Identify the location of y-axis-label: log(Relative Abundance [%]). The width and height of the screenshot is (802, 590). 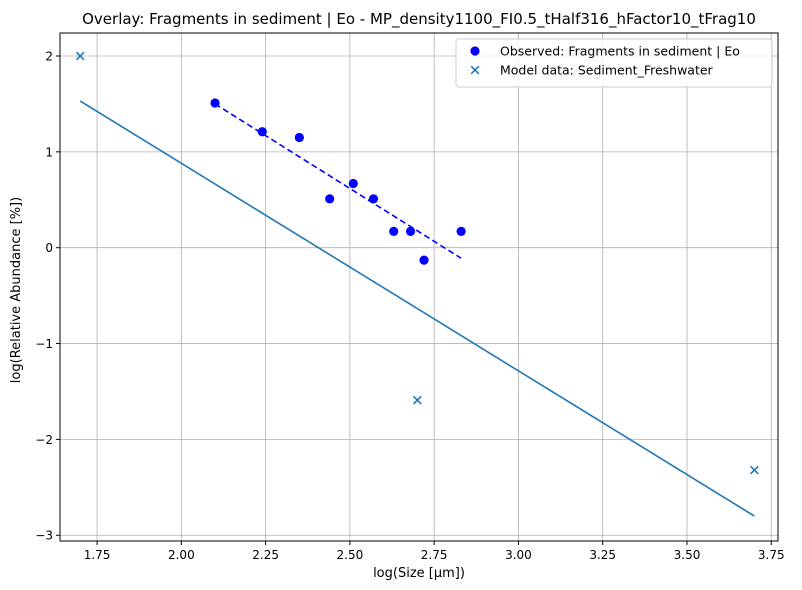
(16, 290).